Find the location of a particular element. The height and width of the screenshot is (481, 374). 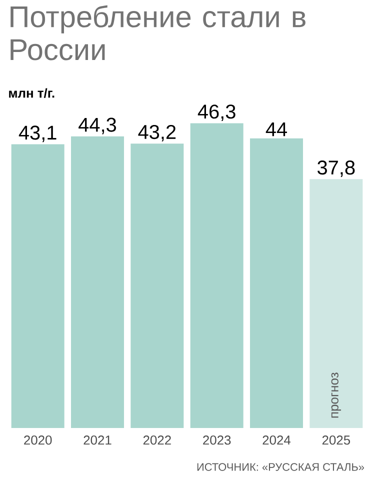

text: ИСТОЧНИК: «РУССКАЯ СТАЛЬ» is located at coordinates (280, 467).